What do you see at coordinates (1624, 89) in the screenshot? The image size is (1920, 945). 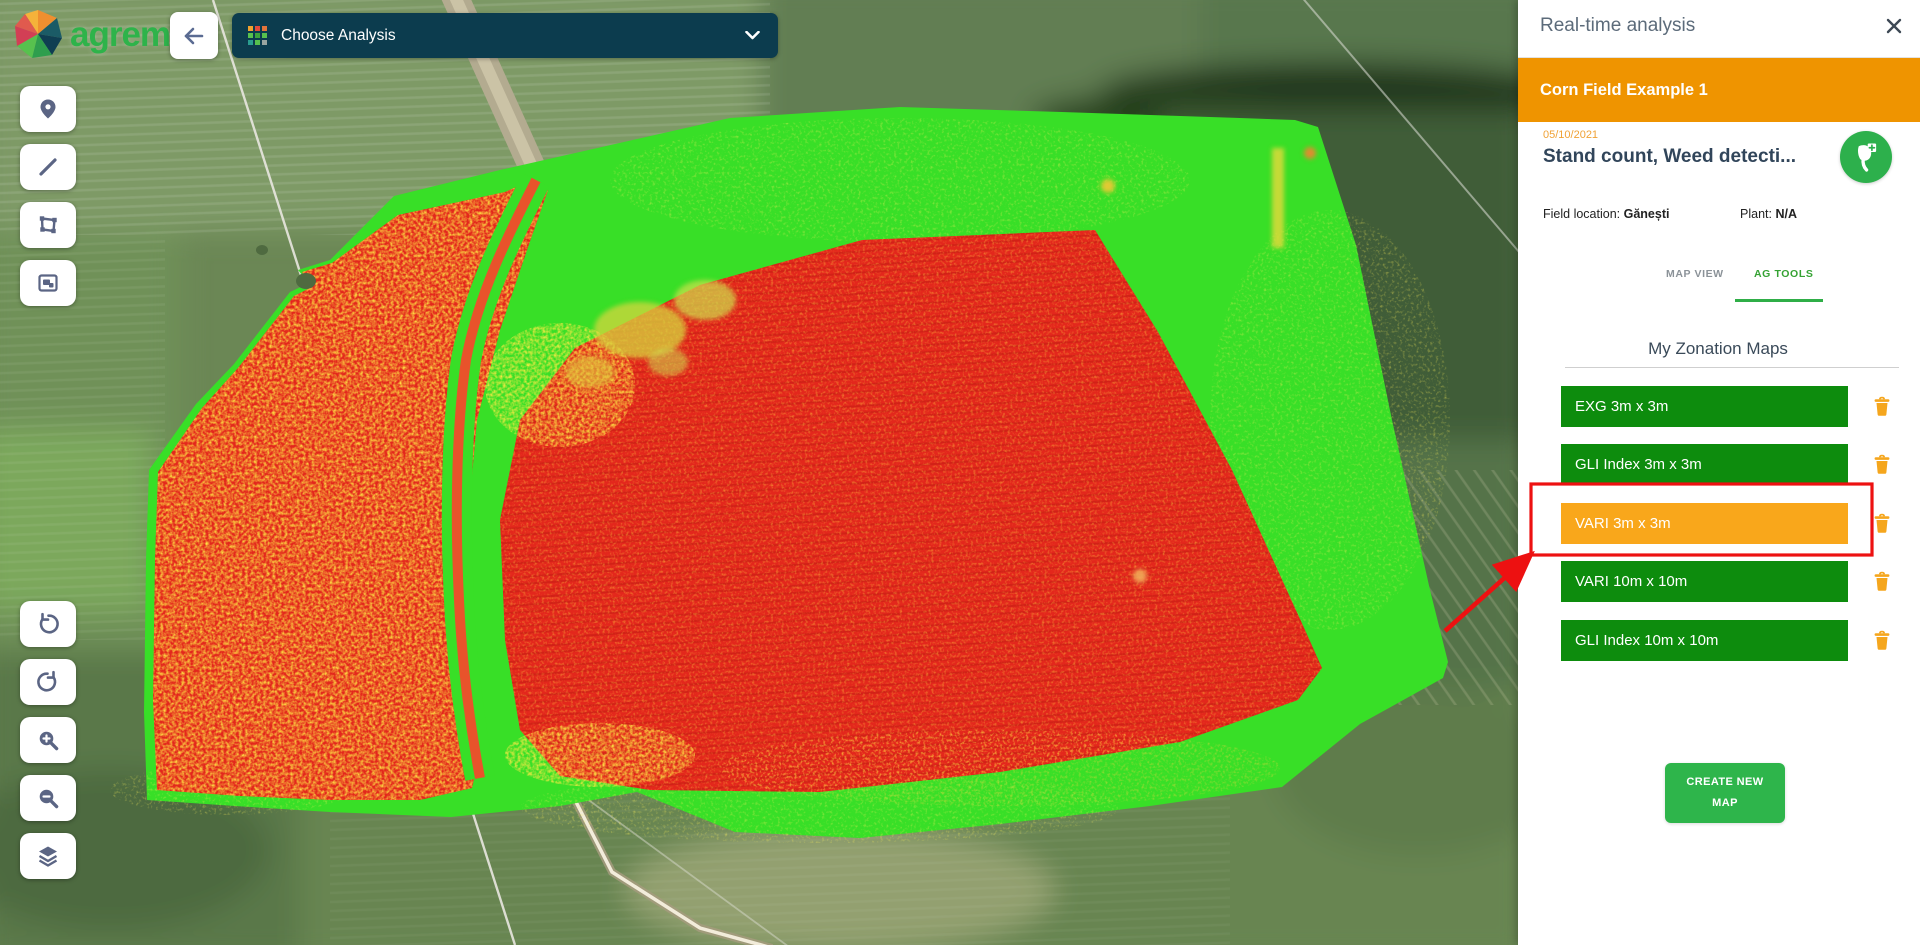 I see `field-name: Corn Field Example 1` at bounding box center [1624, 89].